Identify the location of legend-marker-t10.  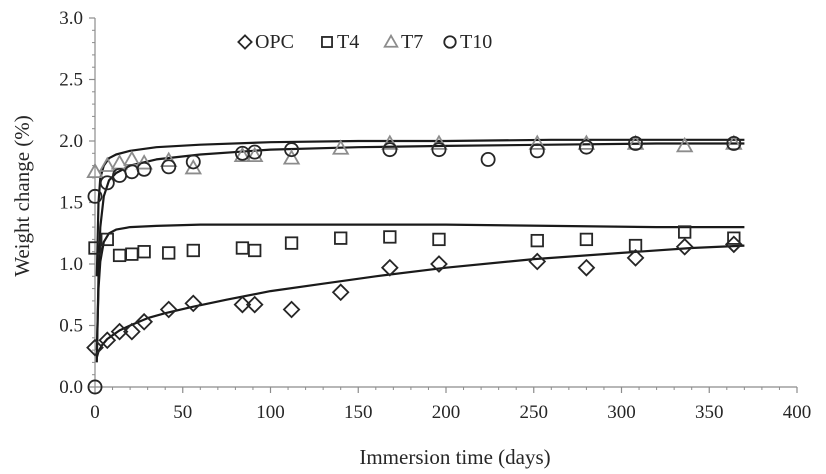
(450, 42).